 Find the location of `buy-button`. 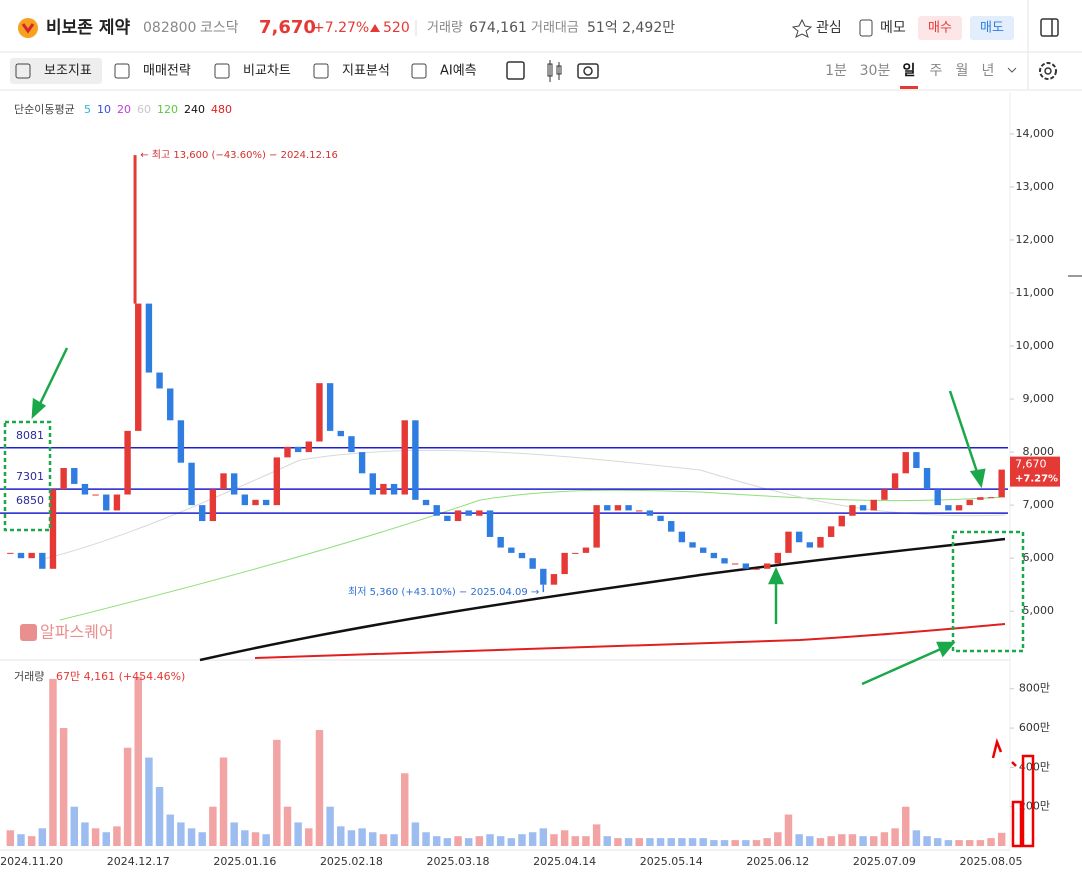

buy-button is located at coordinates (940, 28).